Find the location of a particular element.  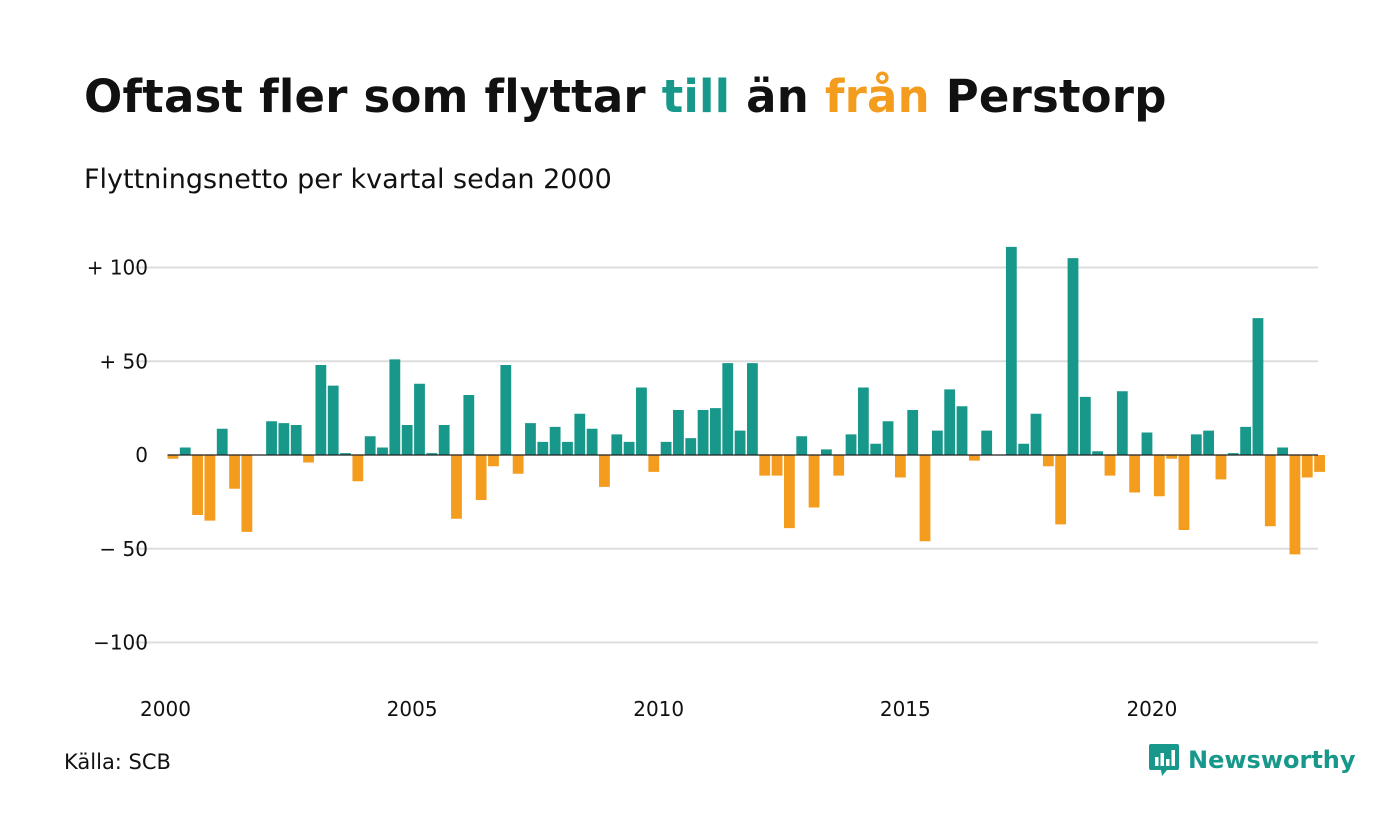

x-axis-tick-labels: 2000 2005 2010 2015 2020 is located at coordinates (658, 709).